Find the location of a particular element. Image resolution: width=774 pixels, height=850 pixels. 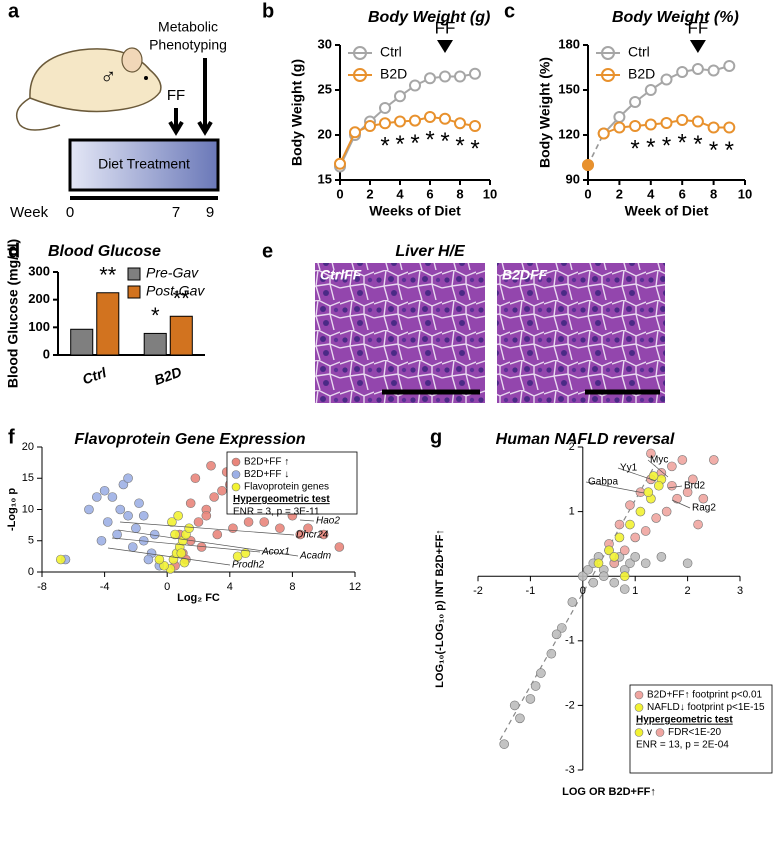

x-tick-label: 1 is located at coordinates (635, 591).